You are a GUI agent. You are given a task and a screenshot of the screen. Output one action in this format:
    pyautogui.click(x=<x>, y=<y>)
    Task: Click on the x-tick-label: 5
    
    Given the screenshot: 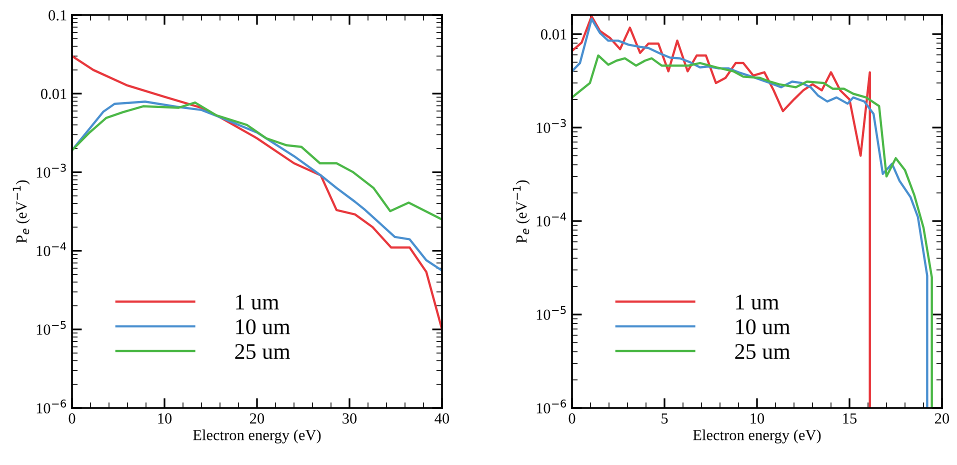 What is the action you would take?
    pyautogui.click(x=665, y=418)
    